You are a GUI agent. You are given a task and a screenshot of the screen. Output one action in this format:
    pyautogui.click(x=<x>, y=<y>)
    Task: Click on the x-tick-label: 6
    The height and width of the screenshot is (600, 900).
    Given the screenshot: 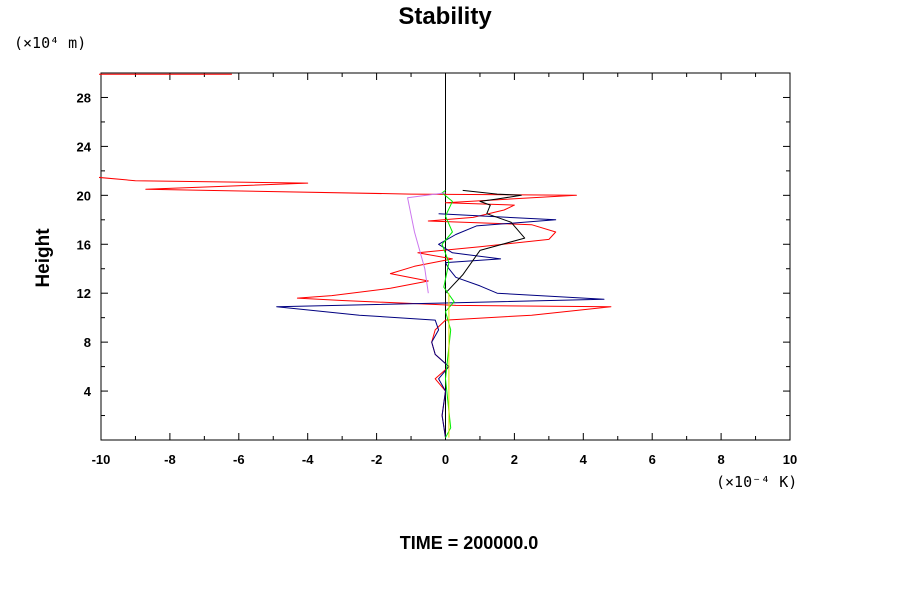 What is the action you would take?
    pyautogui.click(x=652, y=459)
    